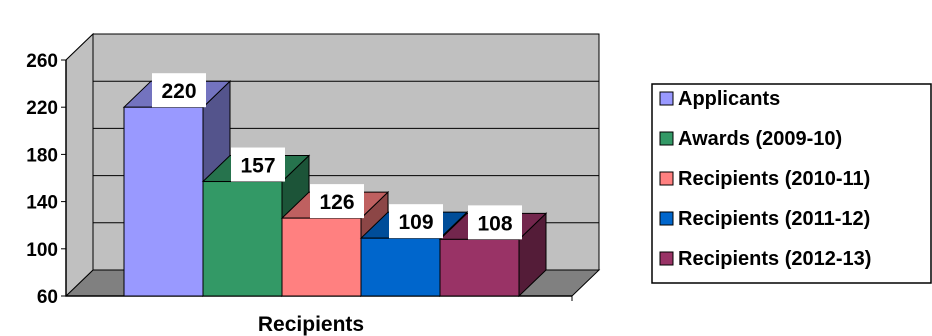 The image size is (932, 336). I want to click on data-label-1: 220, so click(179, 90).